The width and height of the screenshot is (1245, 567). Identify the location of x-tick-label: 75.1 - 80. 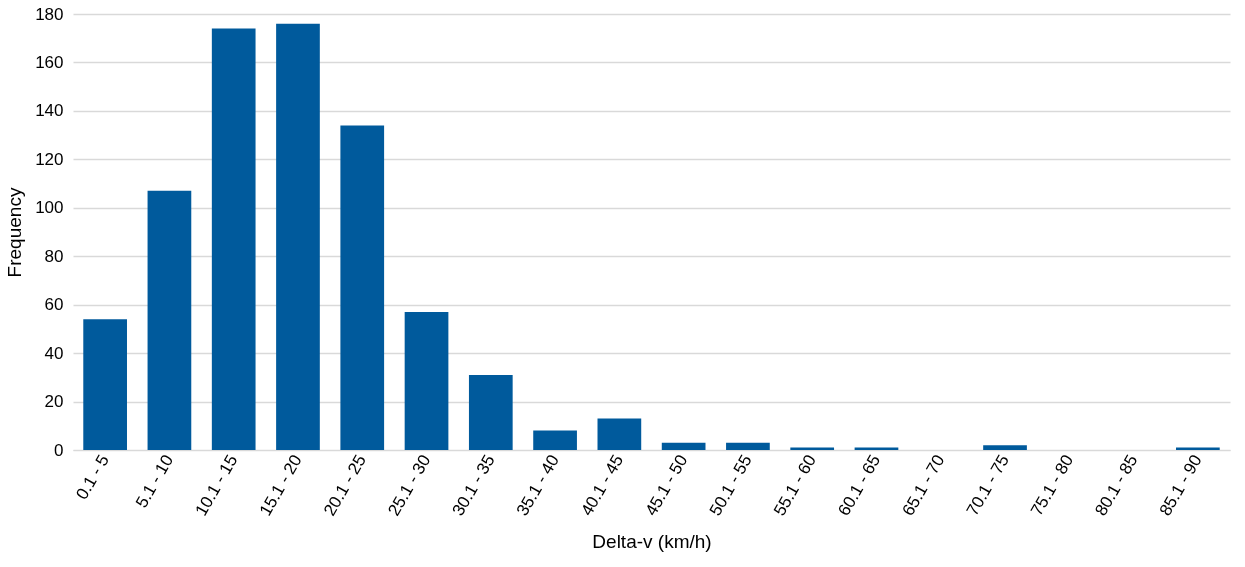
(1052, 485).